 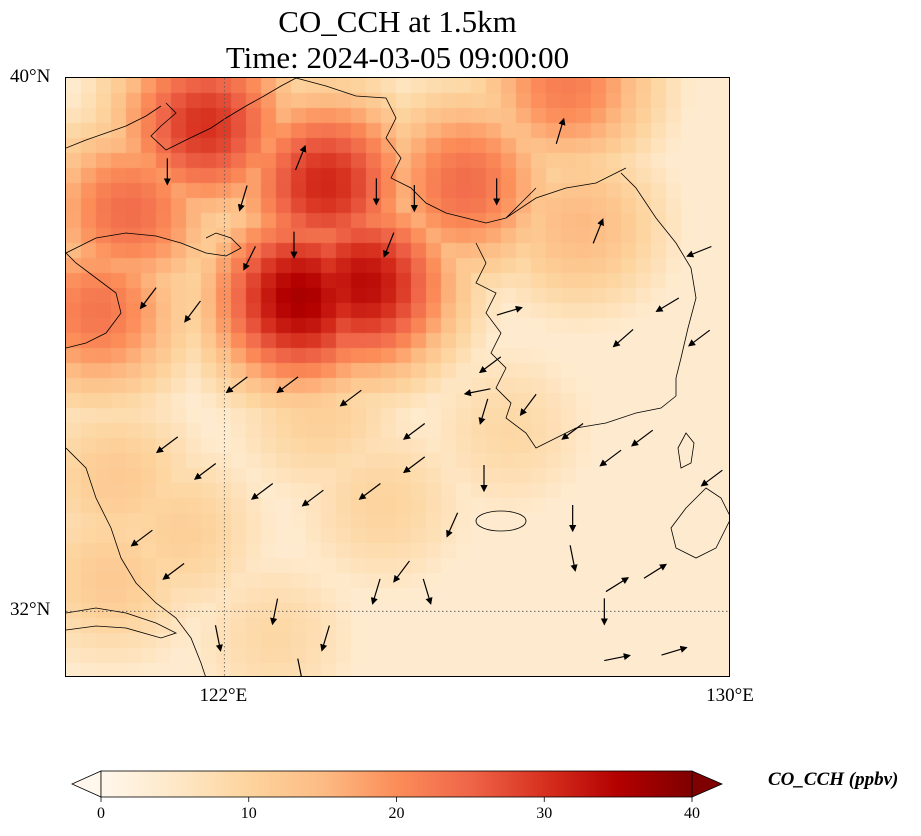 I want to click on colorbar-tick-10: 10, so click(x=248, y=813).